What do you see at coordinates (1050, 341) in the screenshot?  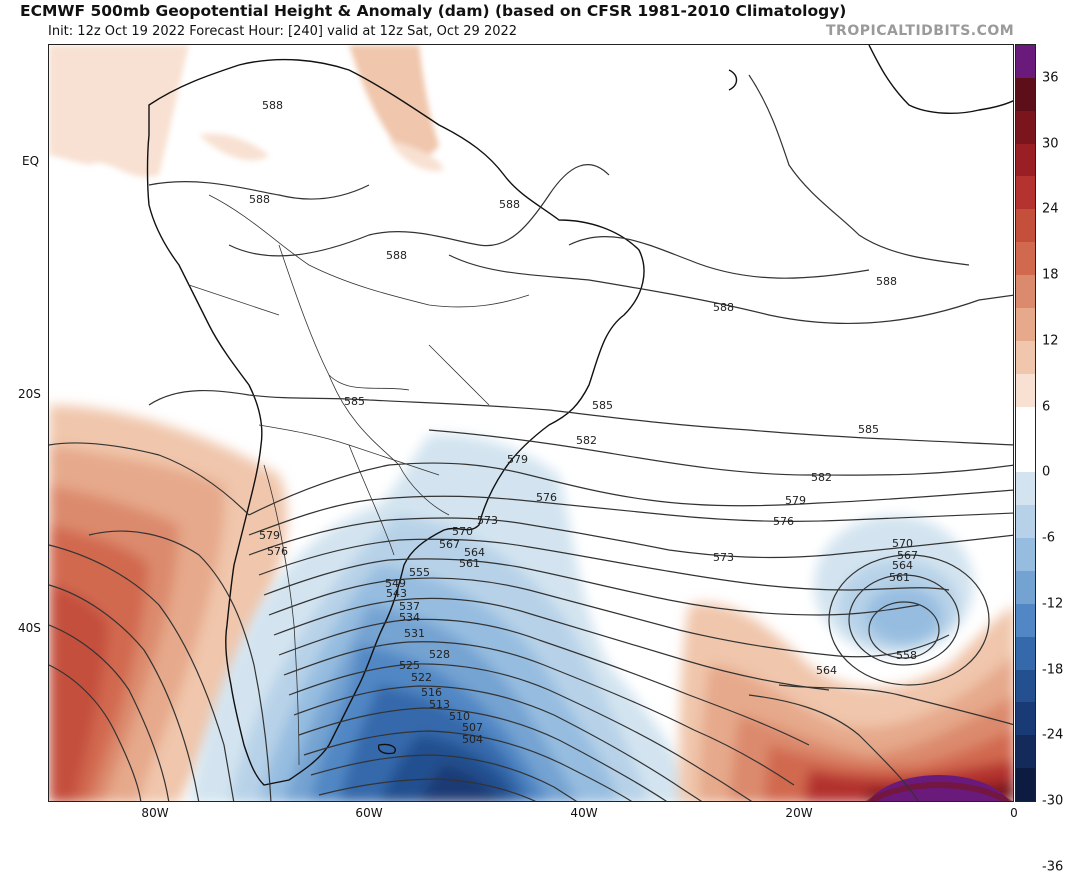 I see `colorbar-tick-label: 12` at bounding box center [1050, 341].